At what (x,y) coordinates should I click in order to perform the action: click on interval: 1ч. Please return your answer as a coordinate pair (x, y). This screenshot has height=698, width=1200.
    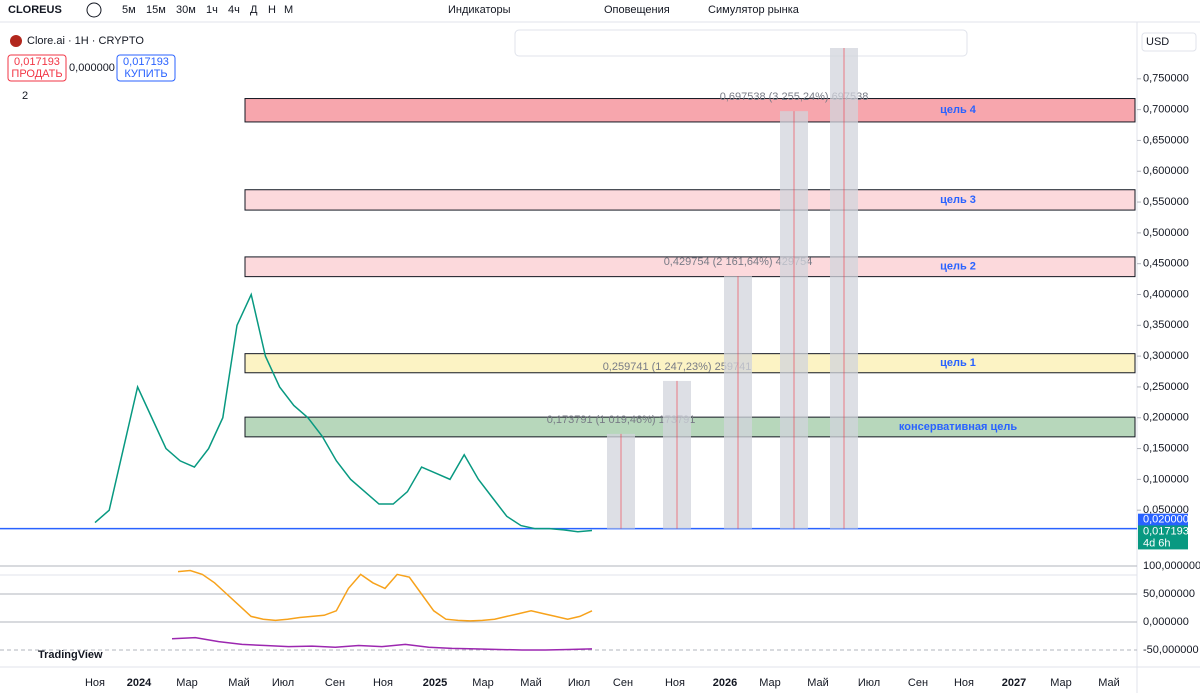
    Looking at the image, I should click on (212, 10).